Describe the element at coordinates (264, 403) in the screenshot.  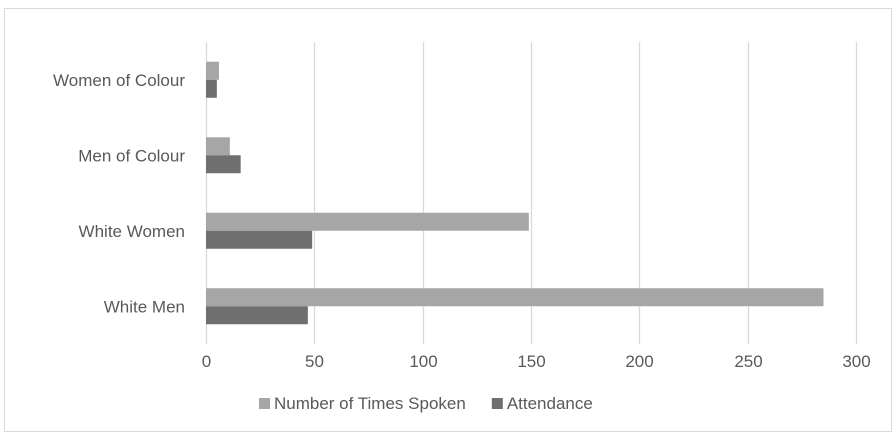
I see `legend-swatch-number-of-times-spoken` at that location.